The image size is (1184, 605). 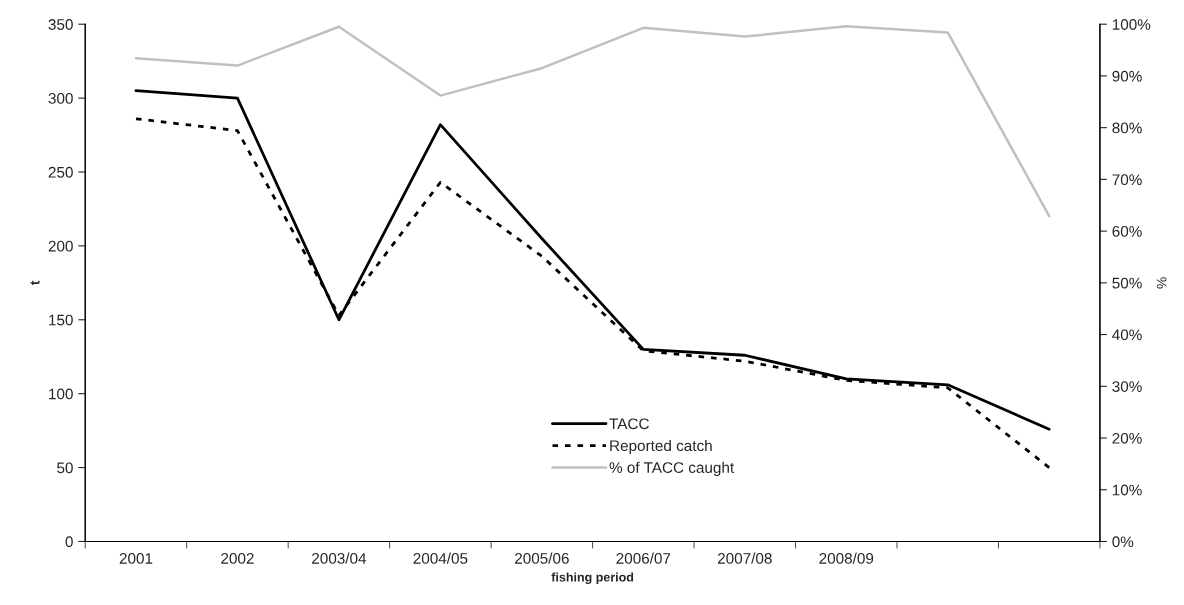 What do you see at coordinates (744, 558) in the screenshot?
I see `x-tick-label: 2007/08` at bounding box center [744, 558].